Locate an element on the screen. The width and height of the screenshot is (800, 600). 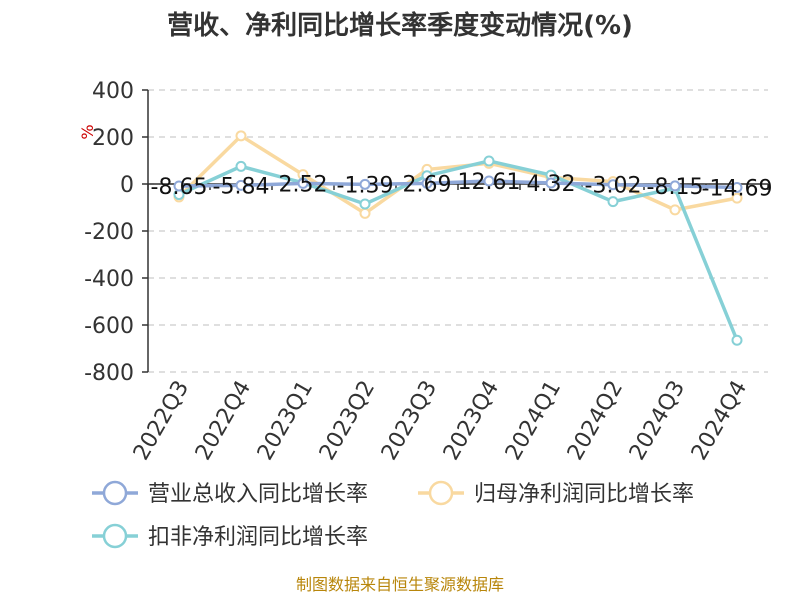
x-tick-label: 2023Q2 is located at coordinates (347, 421).